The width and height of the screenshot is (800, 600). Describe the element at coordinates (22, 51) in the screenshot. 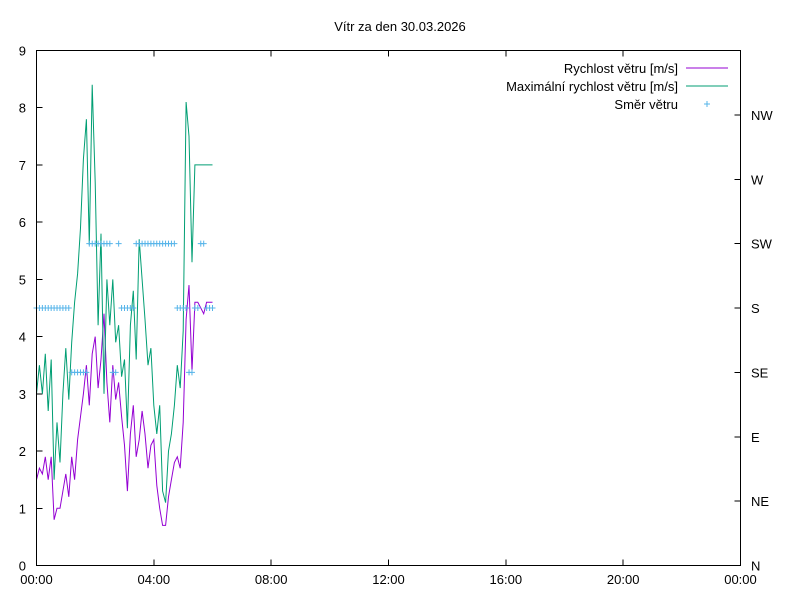

I see `y-tick-label: 9` at that location.